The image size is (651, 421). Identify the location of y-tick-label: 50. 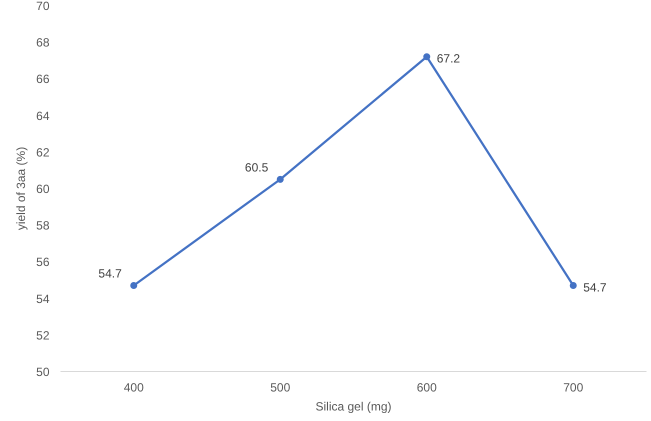
(43, 372).